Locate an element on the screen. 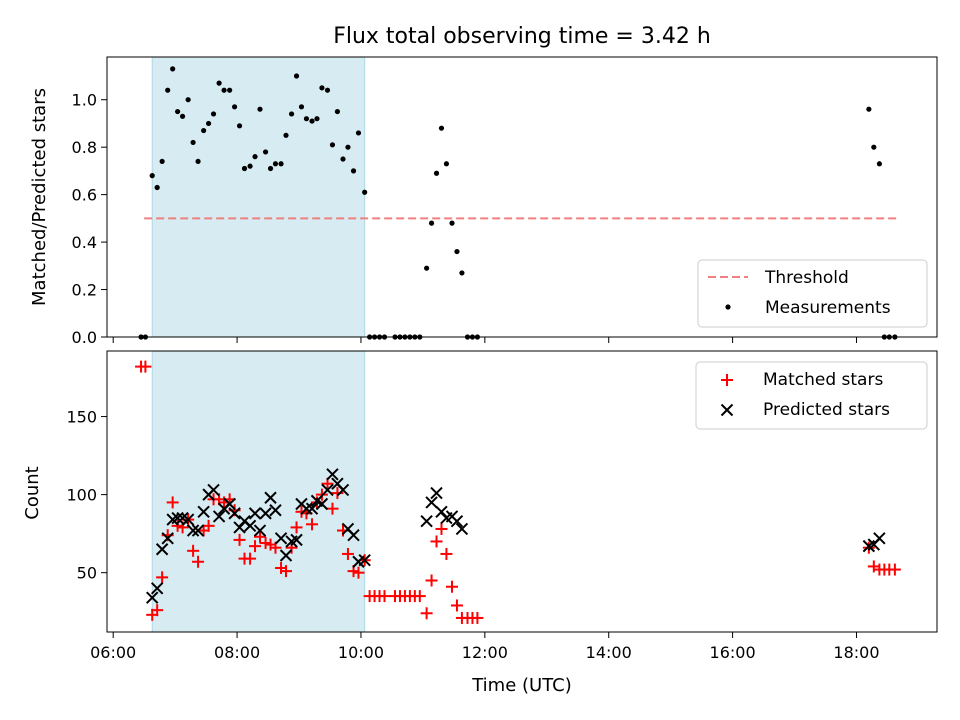  observing-window-bottom is located at coordinates (258, 491).